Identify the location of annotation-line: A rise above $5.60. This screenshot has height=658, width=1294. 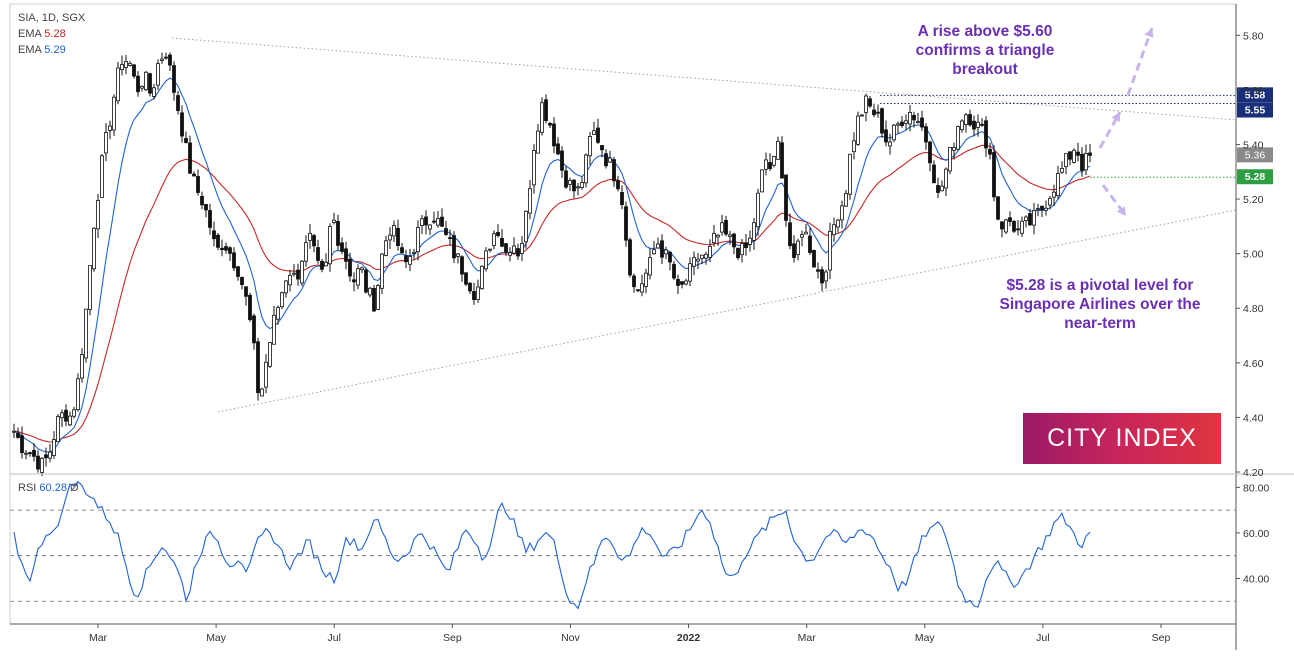
(985, 31).